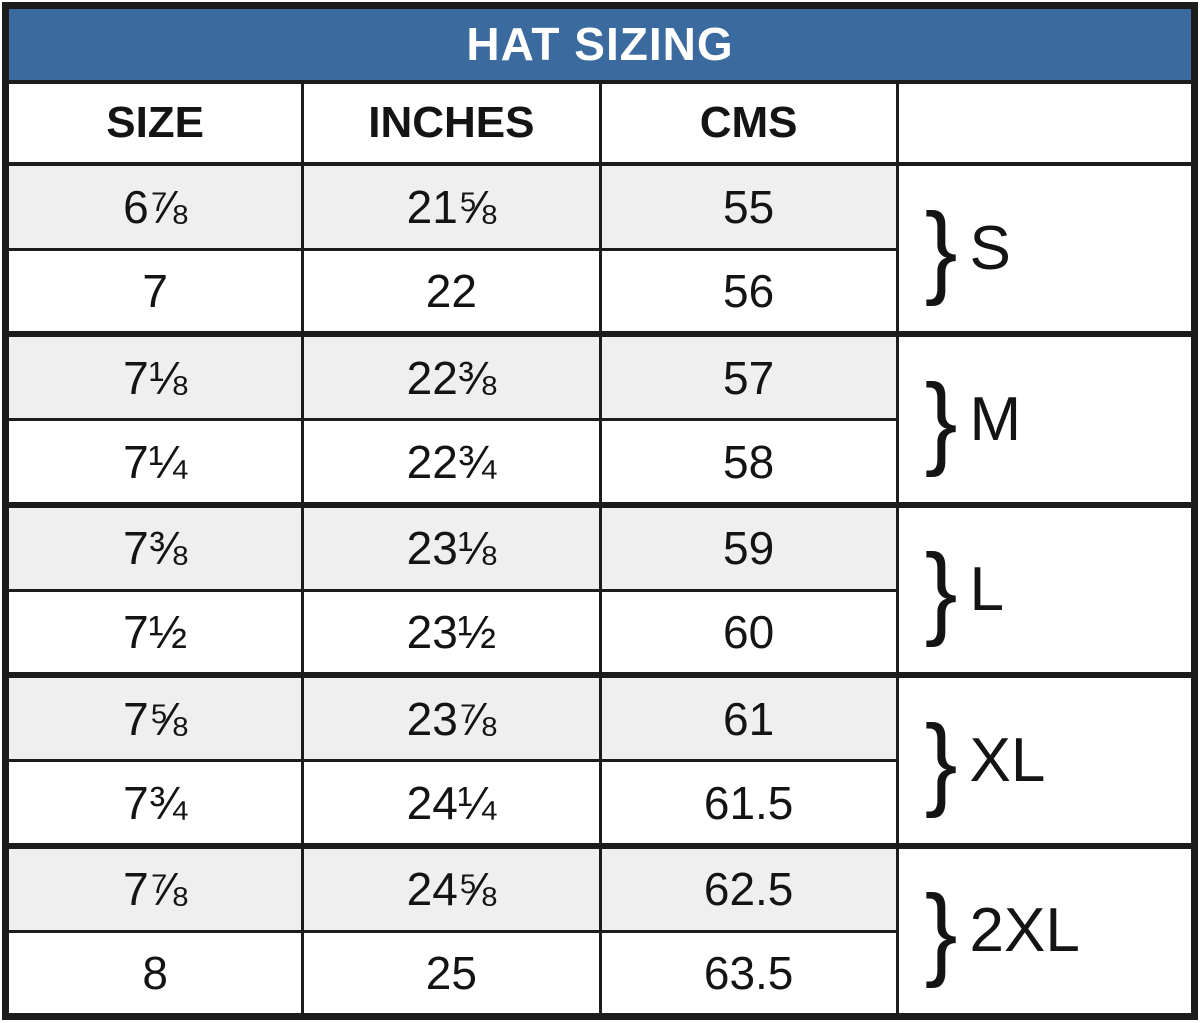  I want to click on inches-cell: 22¾, so click(451, 462).